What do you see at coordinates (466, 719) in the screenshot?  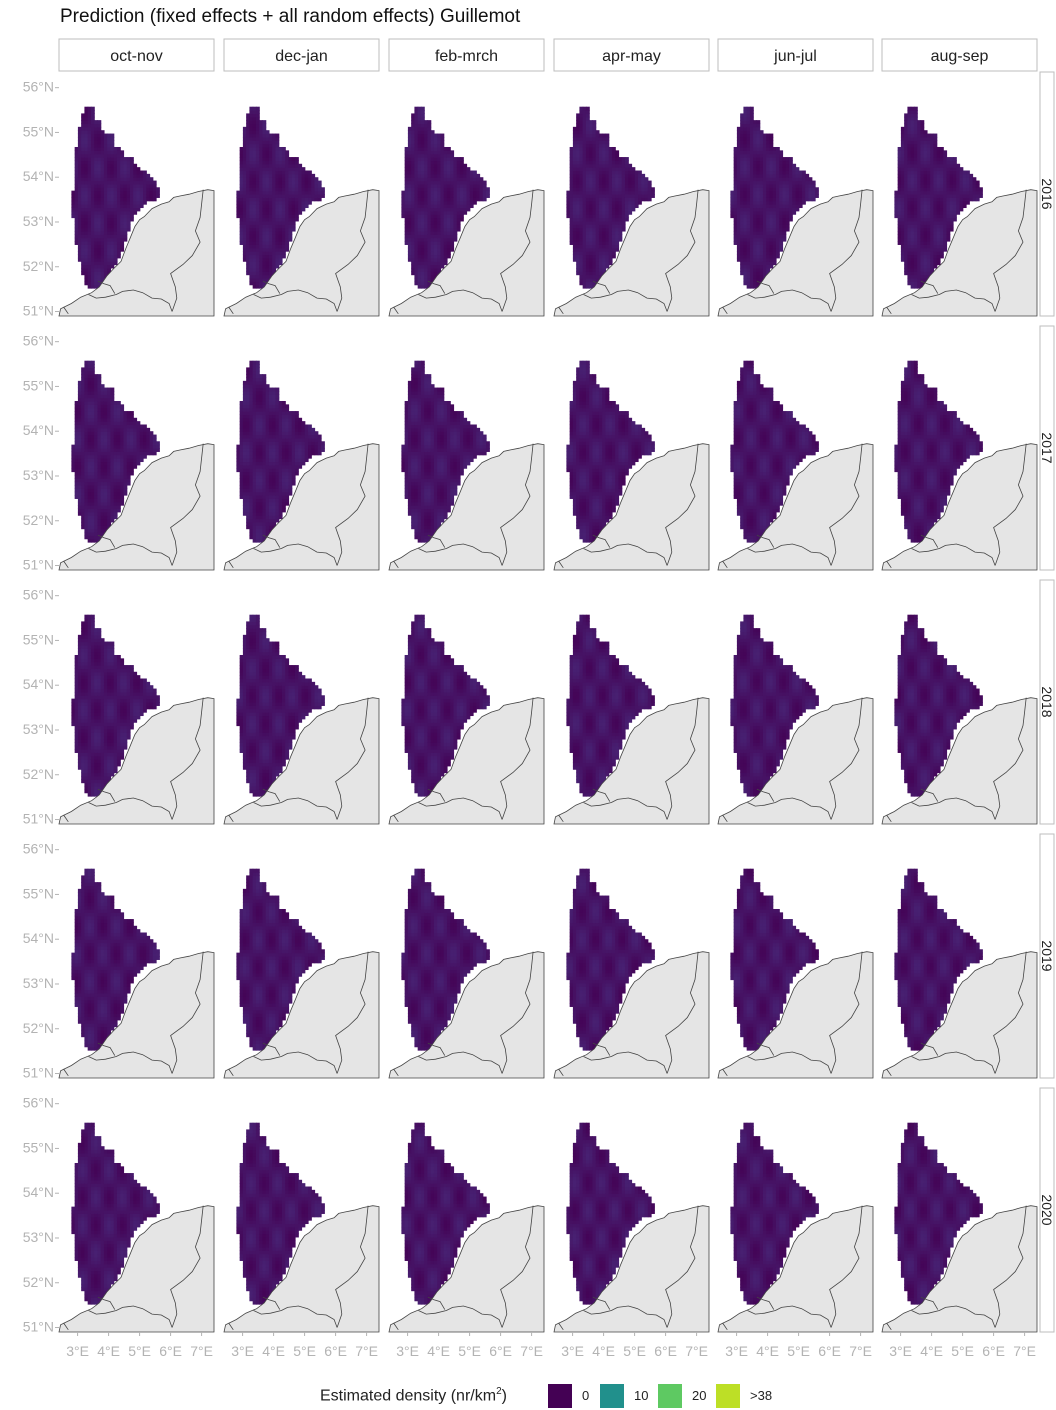 I see `map-panel-feb-mrch-2018` at bounding box center [466, 719].